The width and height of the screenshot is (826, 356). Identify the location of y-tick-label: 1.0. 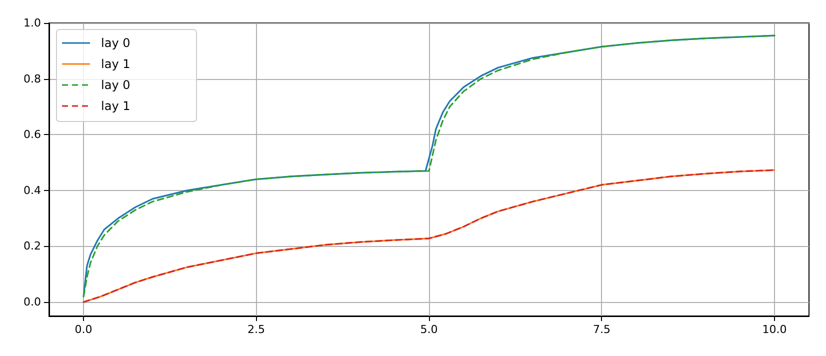
(32, 23).